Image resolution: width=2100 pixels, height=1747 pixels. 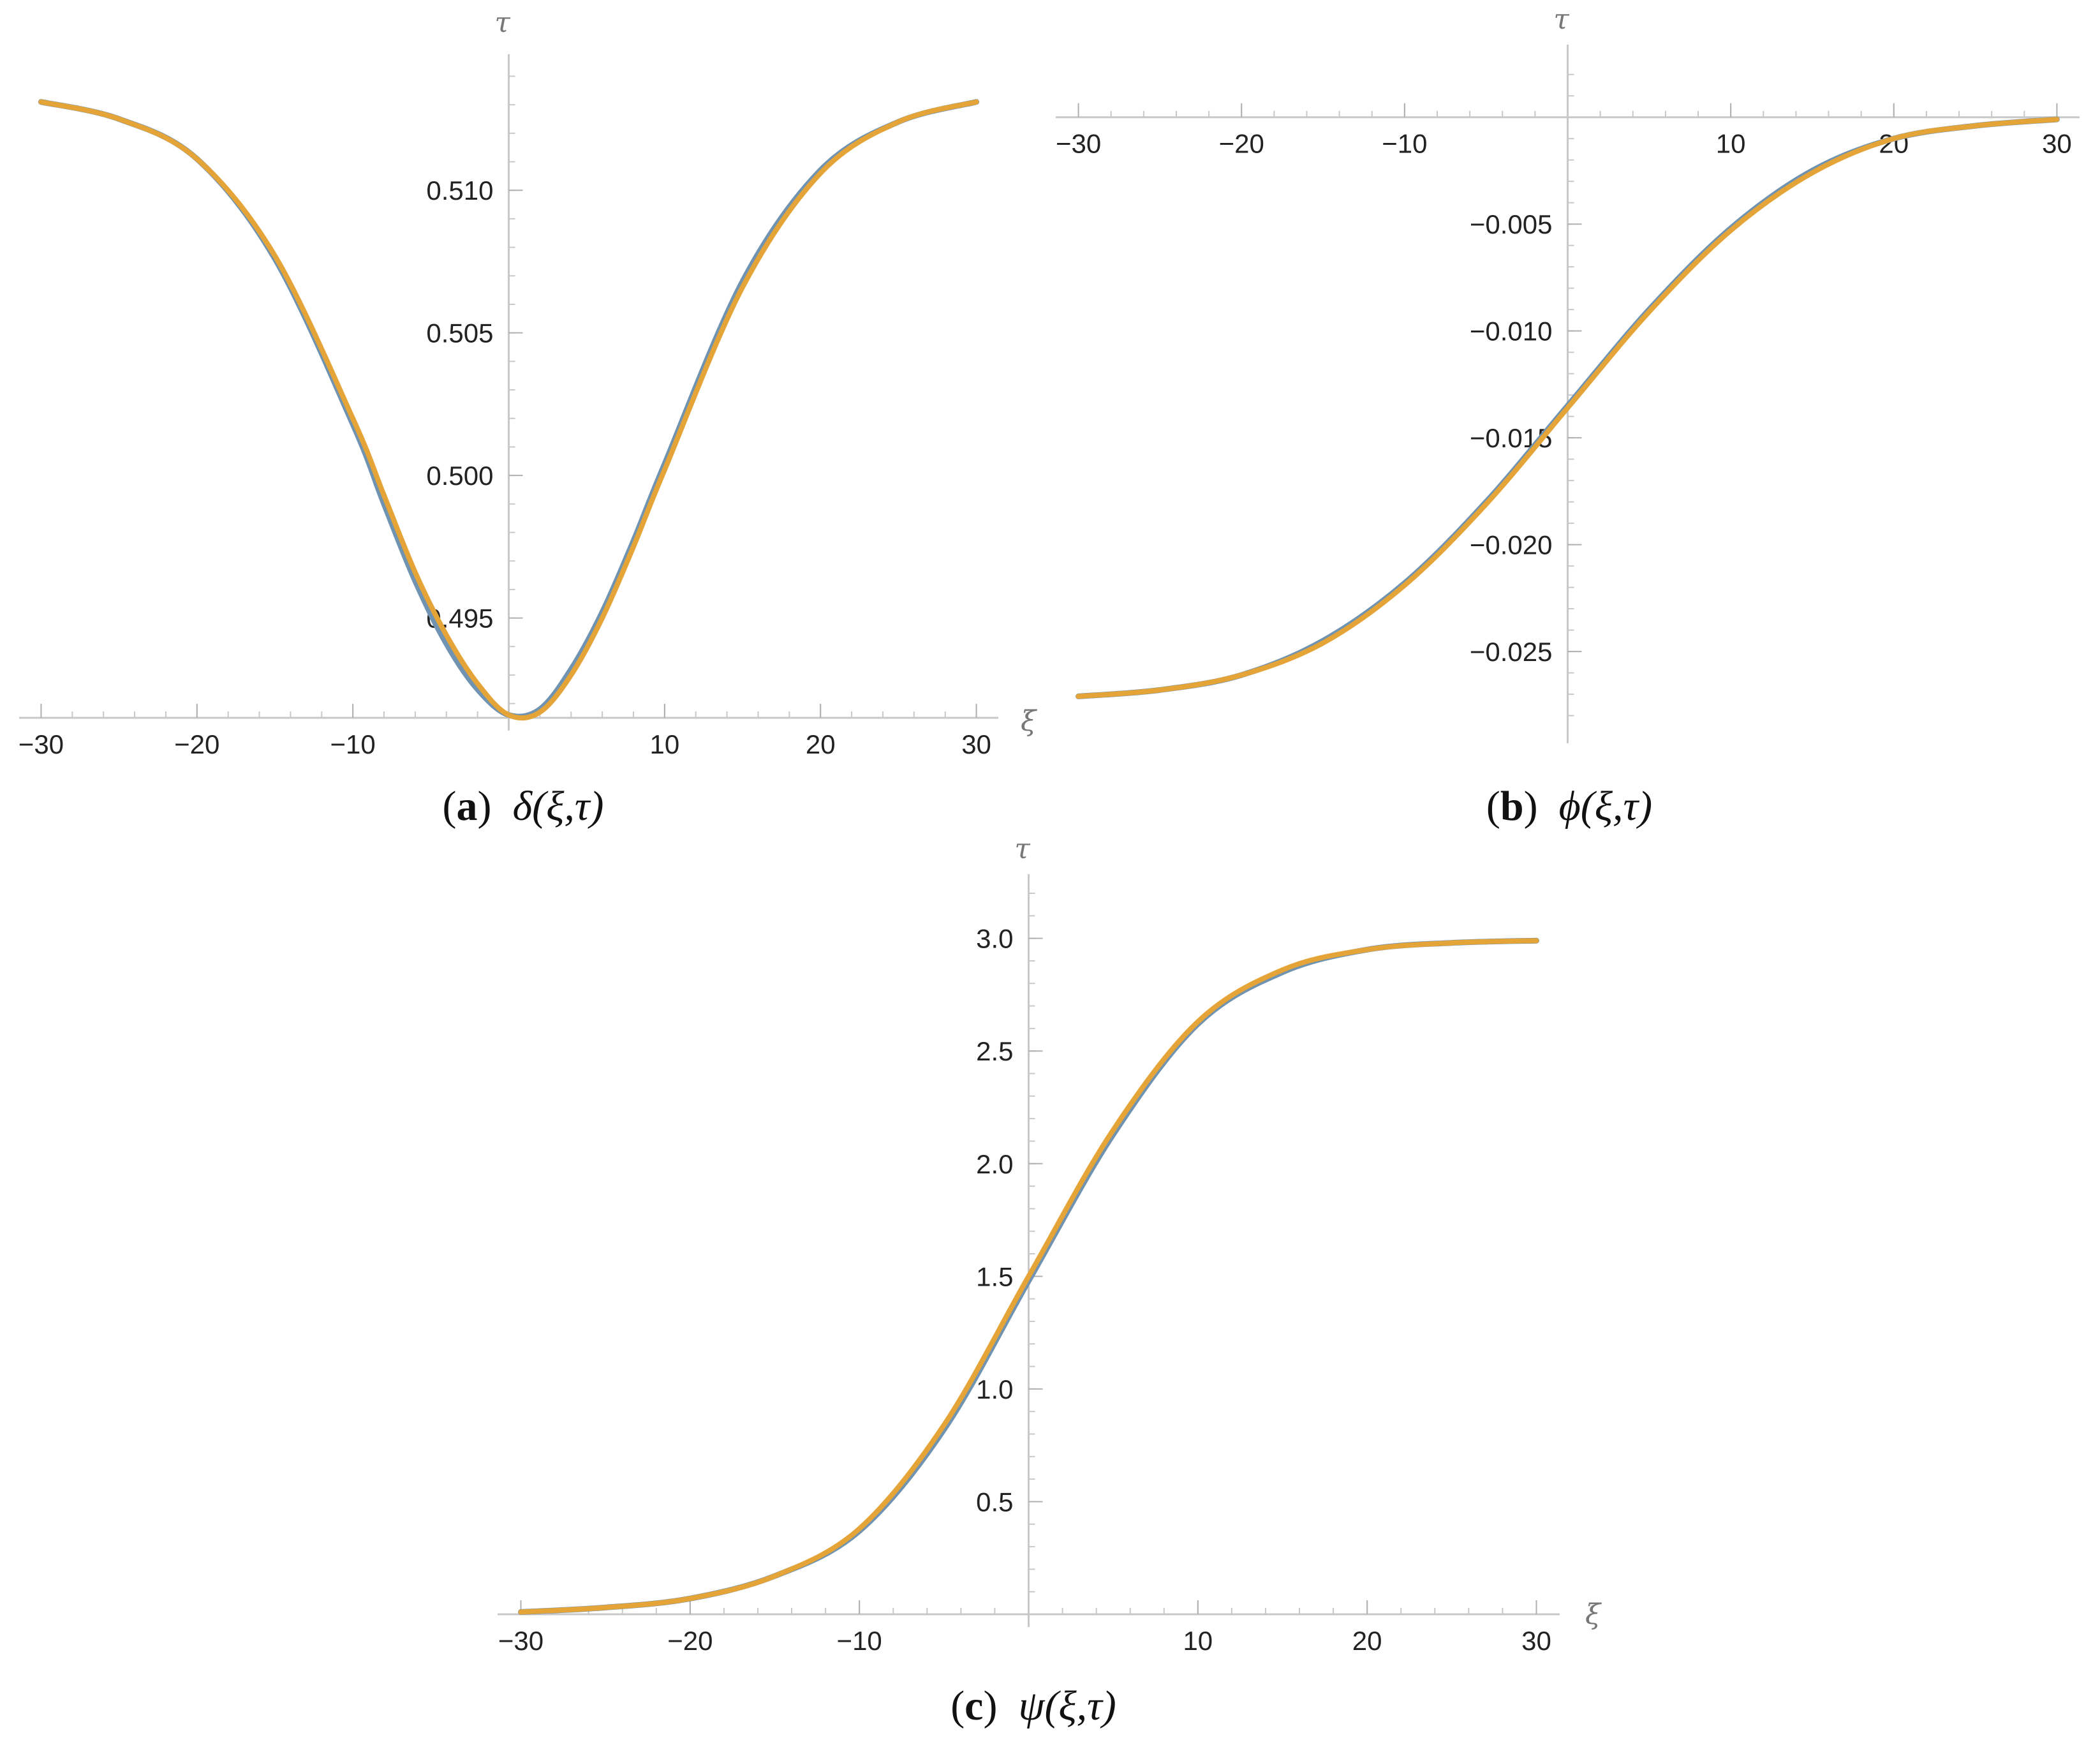 What do you see at coordinates (460, 476) in the screenshot?
I see `y-tick-label: 0.500` at bounding box center [460, 476].